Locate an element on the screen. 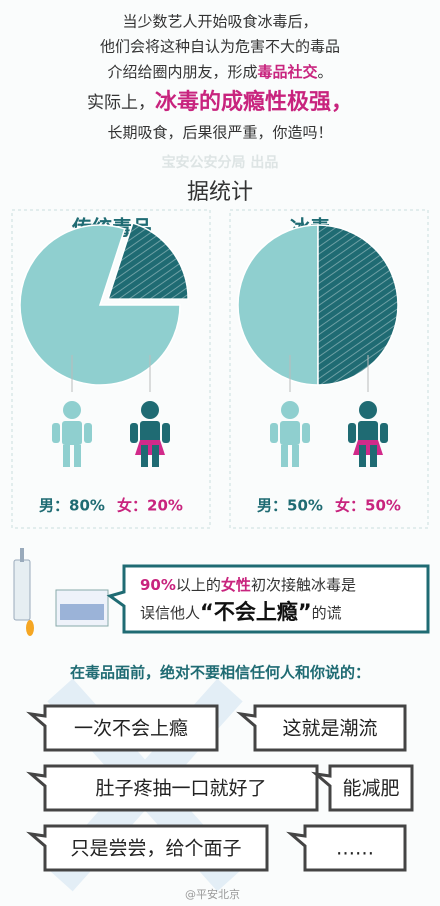 This screenshot has height=906, width=440. callout-text: 初次接触冰毒是 is located at coordinates (303, 585).